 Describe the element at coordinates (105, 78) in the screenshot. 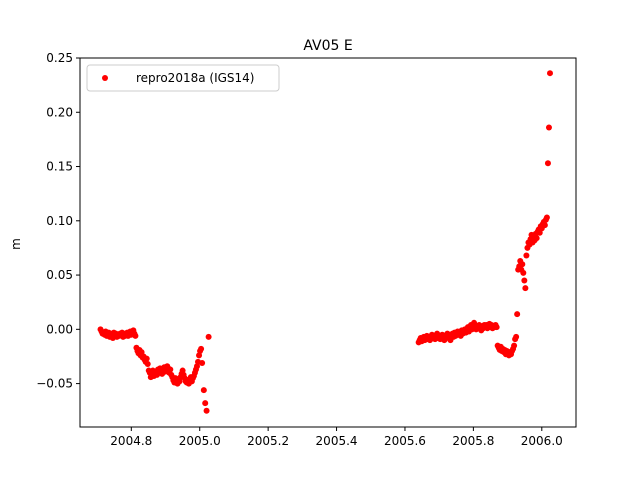

I see `legend-marker` at that location.